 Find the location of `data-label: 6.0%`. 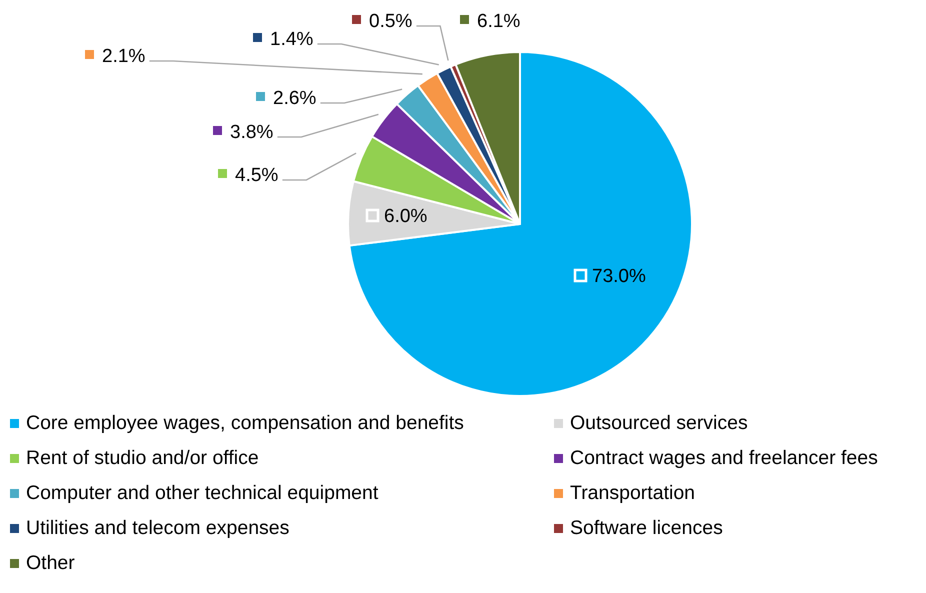

data-label: 6.0% is located at coordinates (406, 216).